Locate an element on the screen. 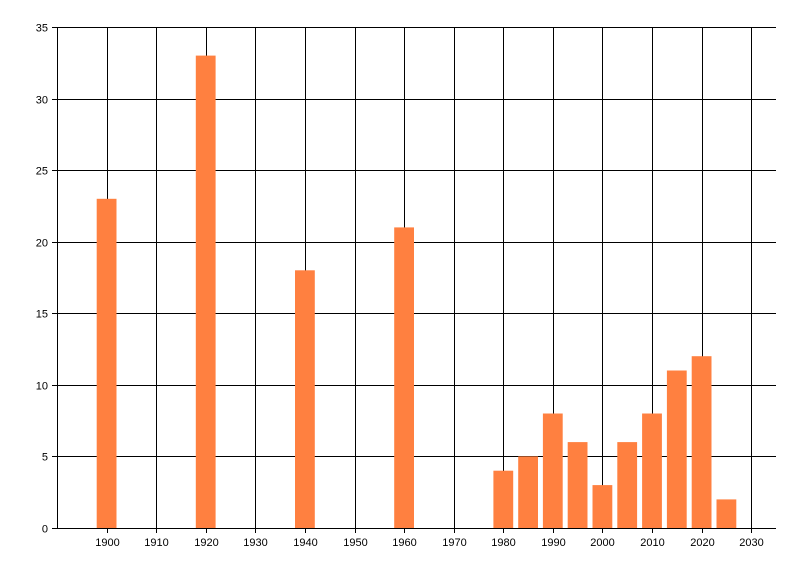 The image size is (800, 576). x-tick-label: 2000 is located at coordinates (602, 543).